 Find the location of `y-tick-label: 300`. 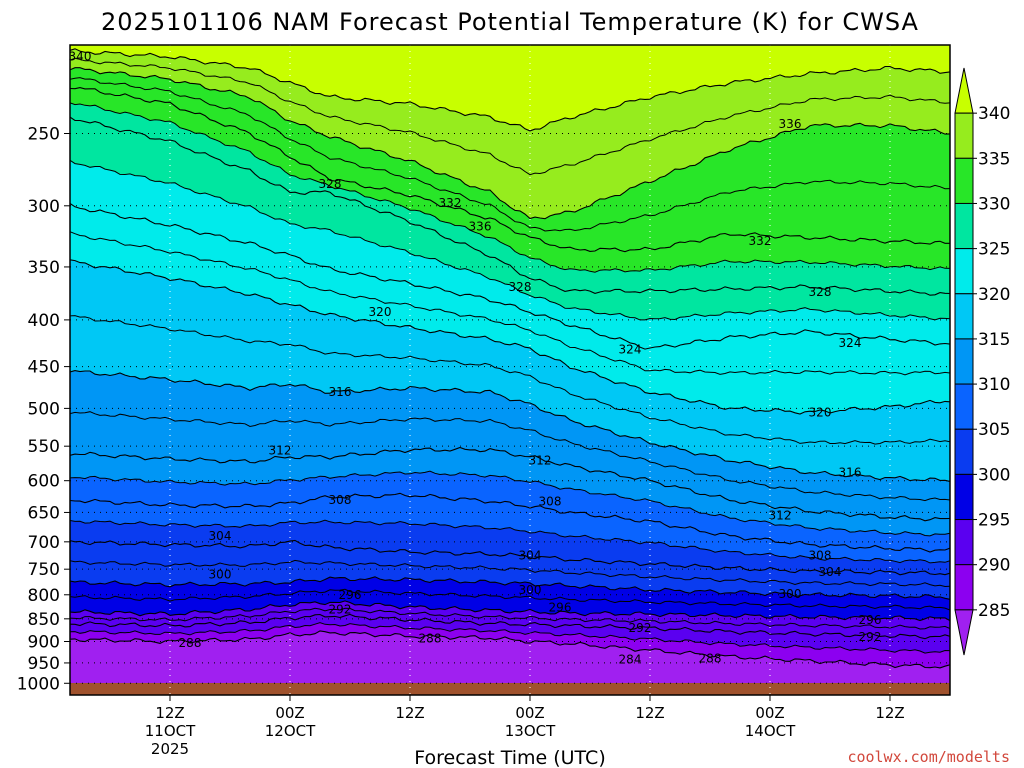

y-tick-label: 300 is located at coordinates (44, 207).